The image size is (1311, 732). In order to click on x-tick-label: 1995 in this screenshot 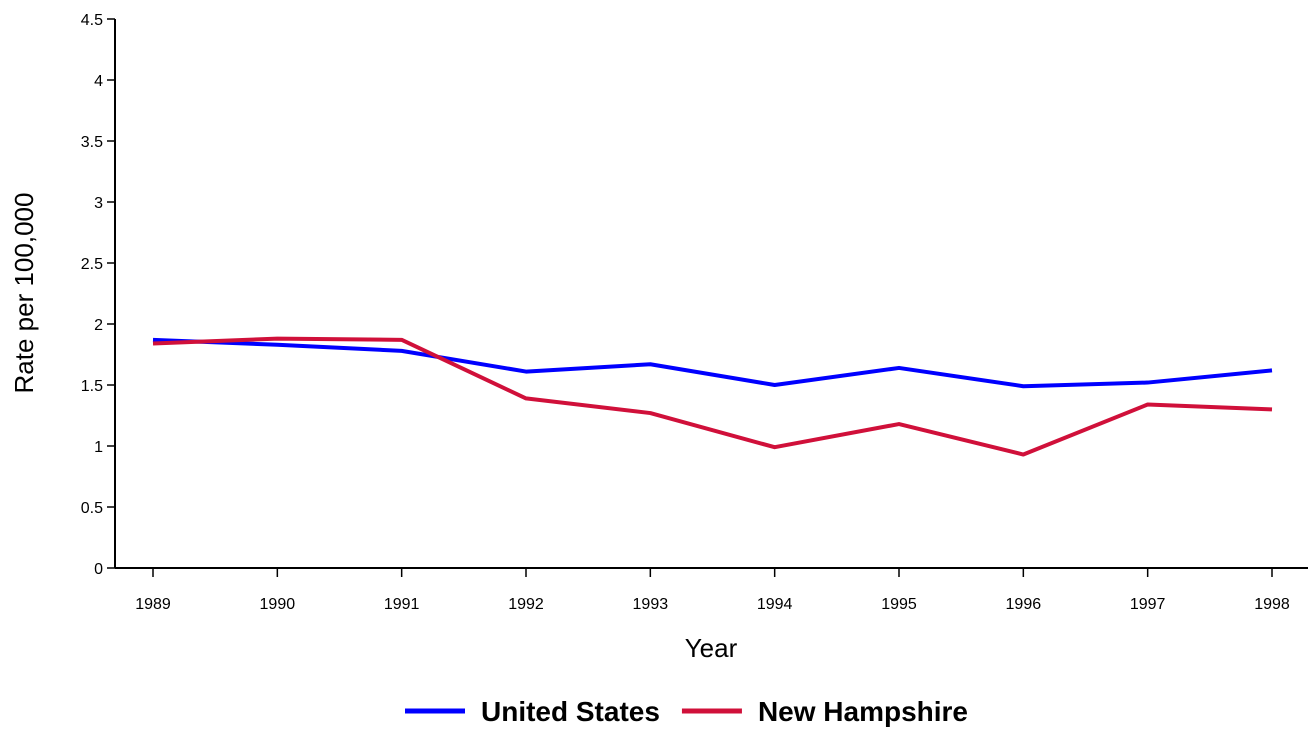, I will do `click(899, 604)`.